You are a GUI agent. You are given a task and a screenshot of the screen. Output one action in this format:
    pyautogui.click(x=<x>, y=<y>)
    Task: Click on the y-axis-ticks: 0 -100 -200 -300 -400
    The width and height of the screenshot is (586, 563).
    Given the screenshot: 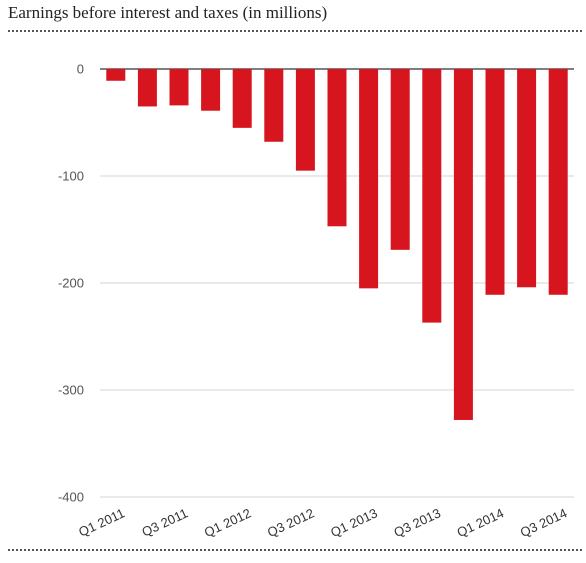 What is the action you would take?
    pyautogui.click(x=71, y=283)
    